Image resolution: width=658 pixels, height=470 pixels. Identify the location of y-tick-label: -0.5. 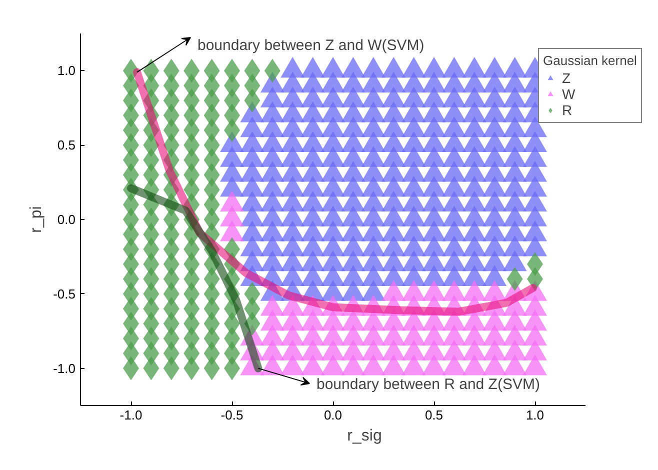
(64, 294).